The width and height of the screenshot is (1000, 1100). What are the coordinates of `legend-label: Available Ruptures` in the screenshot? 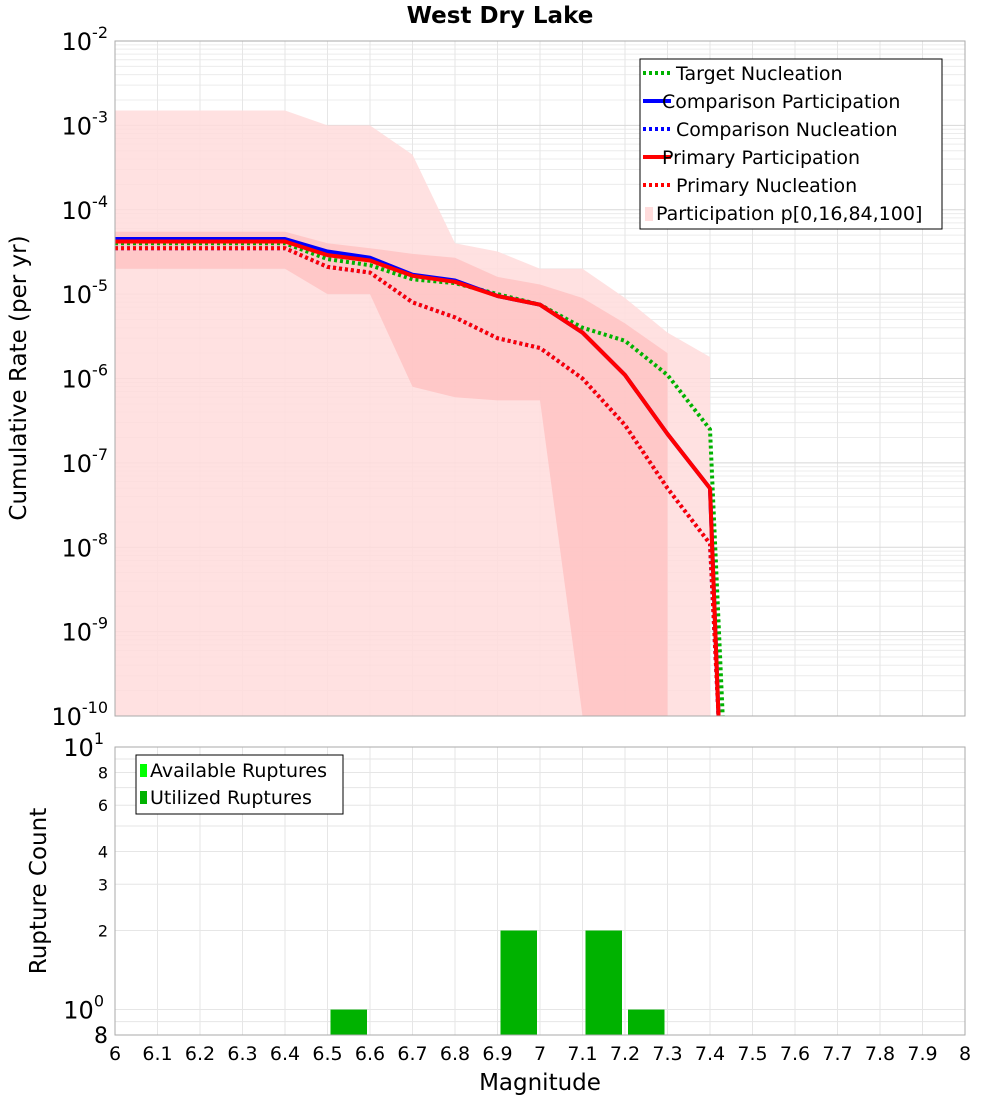 It's located at (238, 771).